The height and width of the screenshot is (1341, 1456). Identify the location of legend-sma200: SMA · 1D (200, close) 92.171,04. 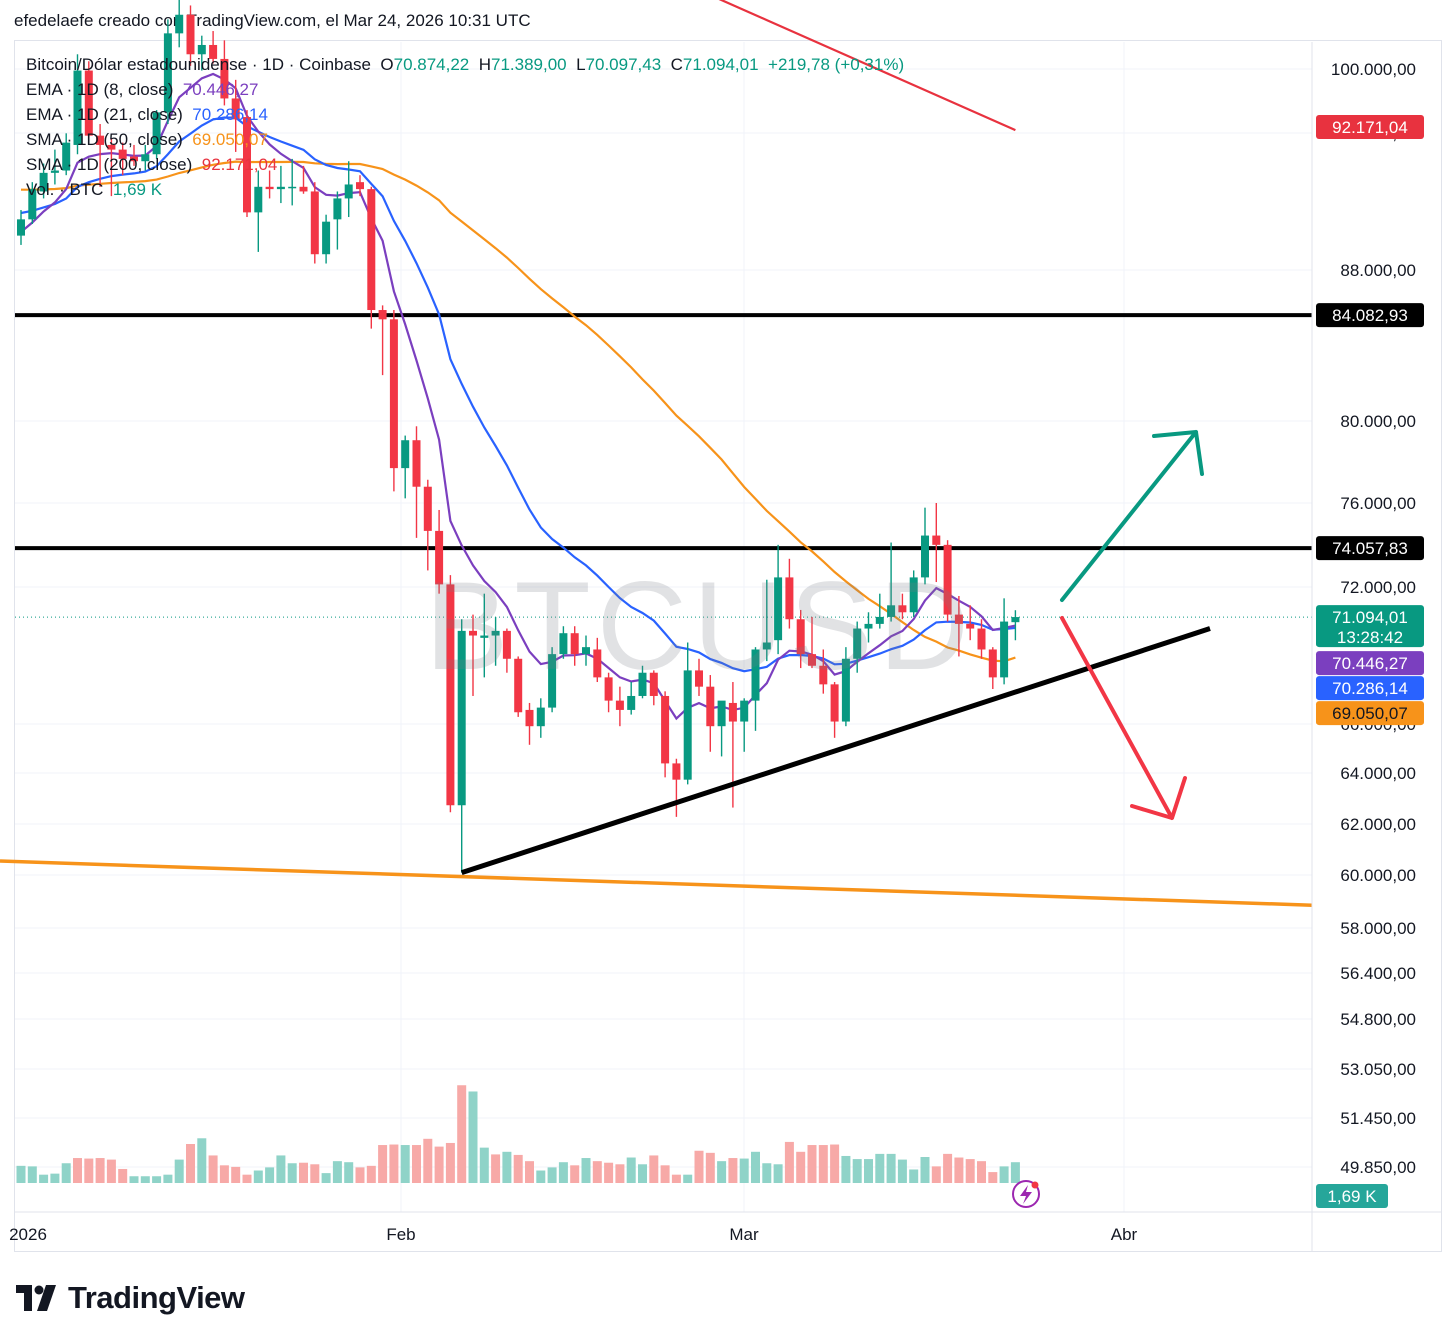
(465, 164).